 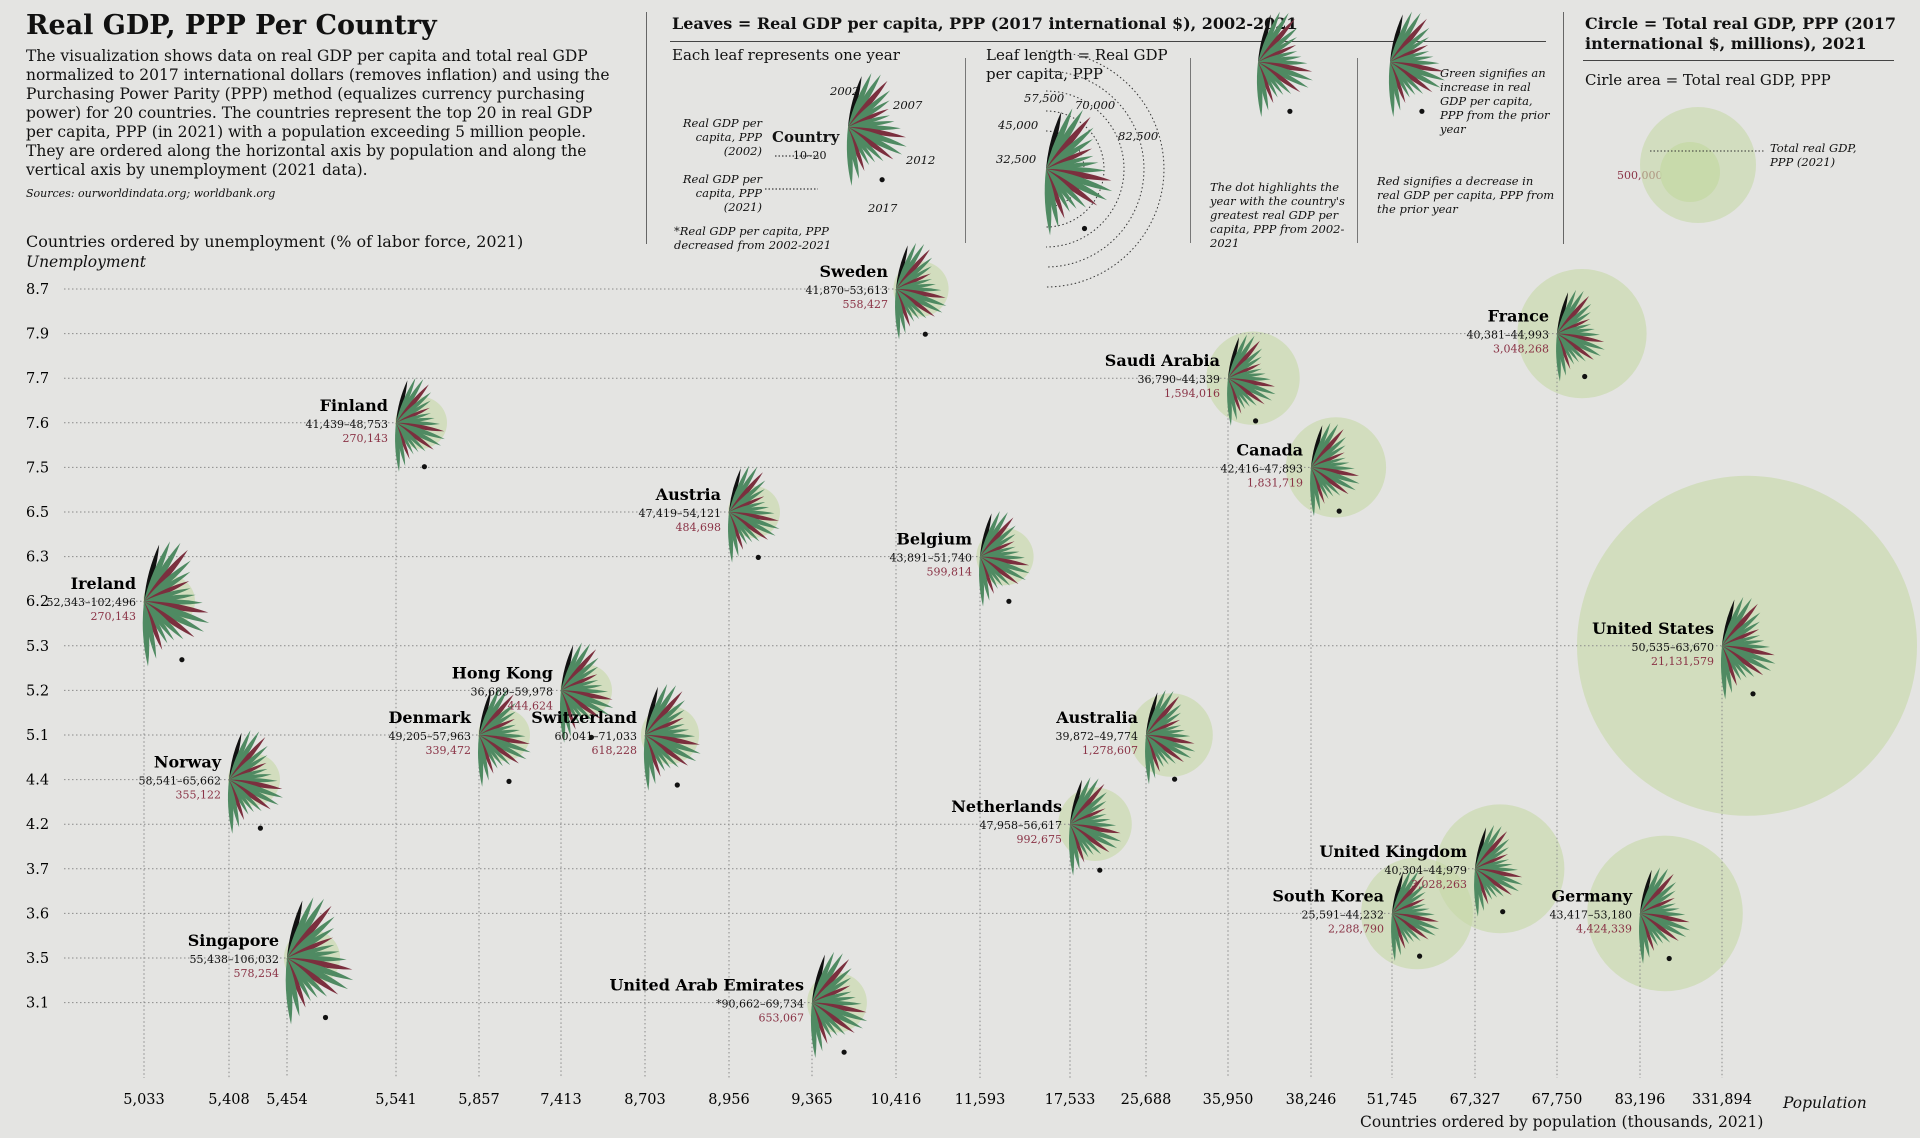 What do you see at coordinates (596, 736) in the screenshot?
I see `gdp-per-capita-range: 60,041–71,033` at bounding box center [596, 736].